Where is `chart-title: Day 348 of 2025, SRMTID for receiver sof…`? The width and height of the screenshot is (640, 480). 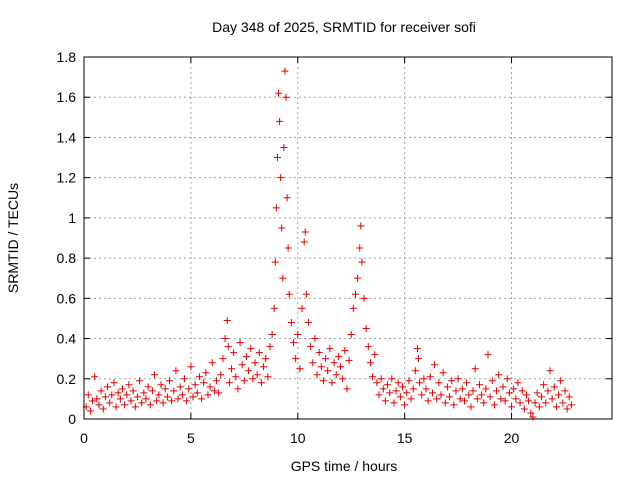
chart-title: Day 348 of 2025, SRMTID for receiver sof… is located at coordinates (344, 27).